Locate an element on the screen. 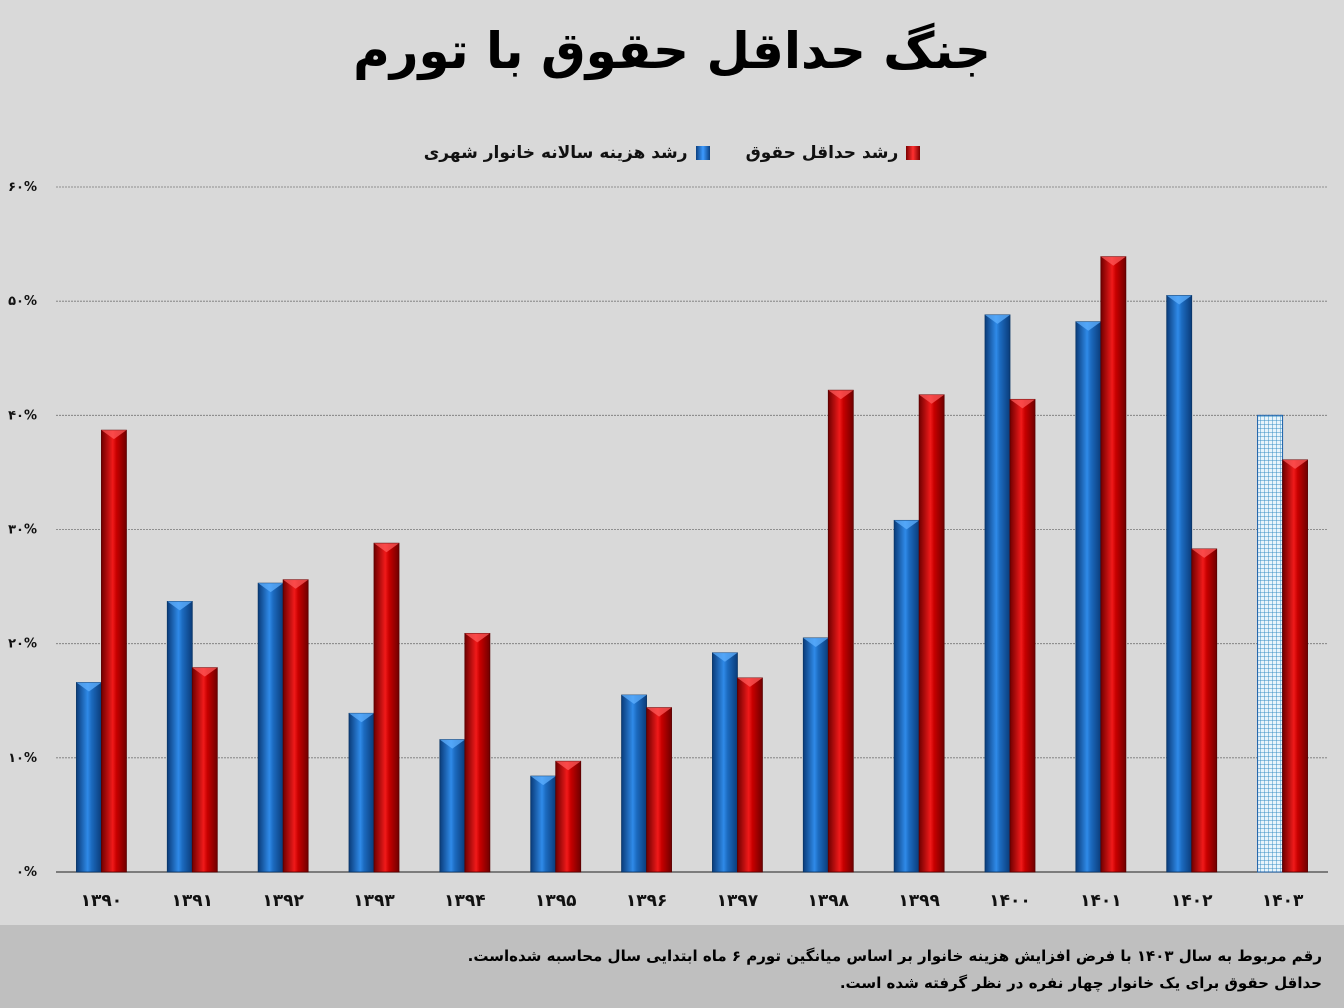 The image size is (1344, 1008). x-tick-label: ۱۳۹۳ is located at coordinates (374, 901).